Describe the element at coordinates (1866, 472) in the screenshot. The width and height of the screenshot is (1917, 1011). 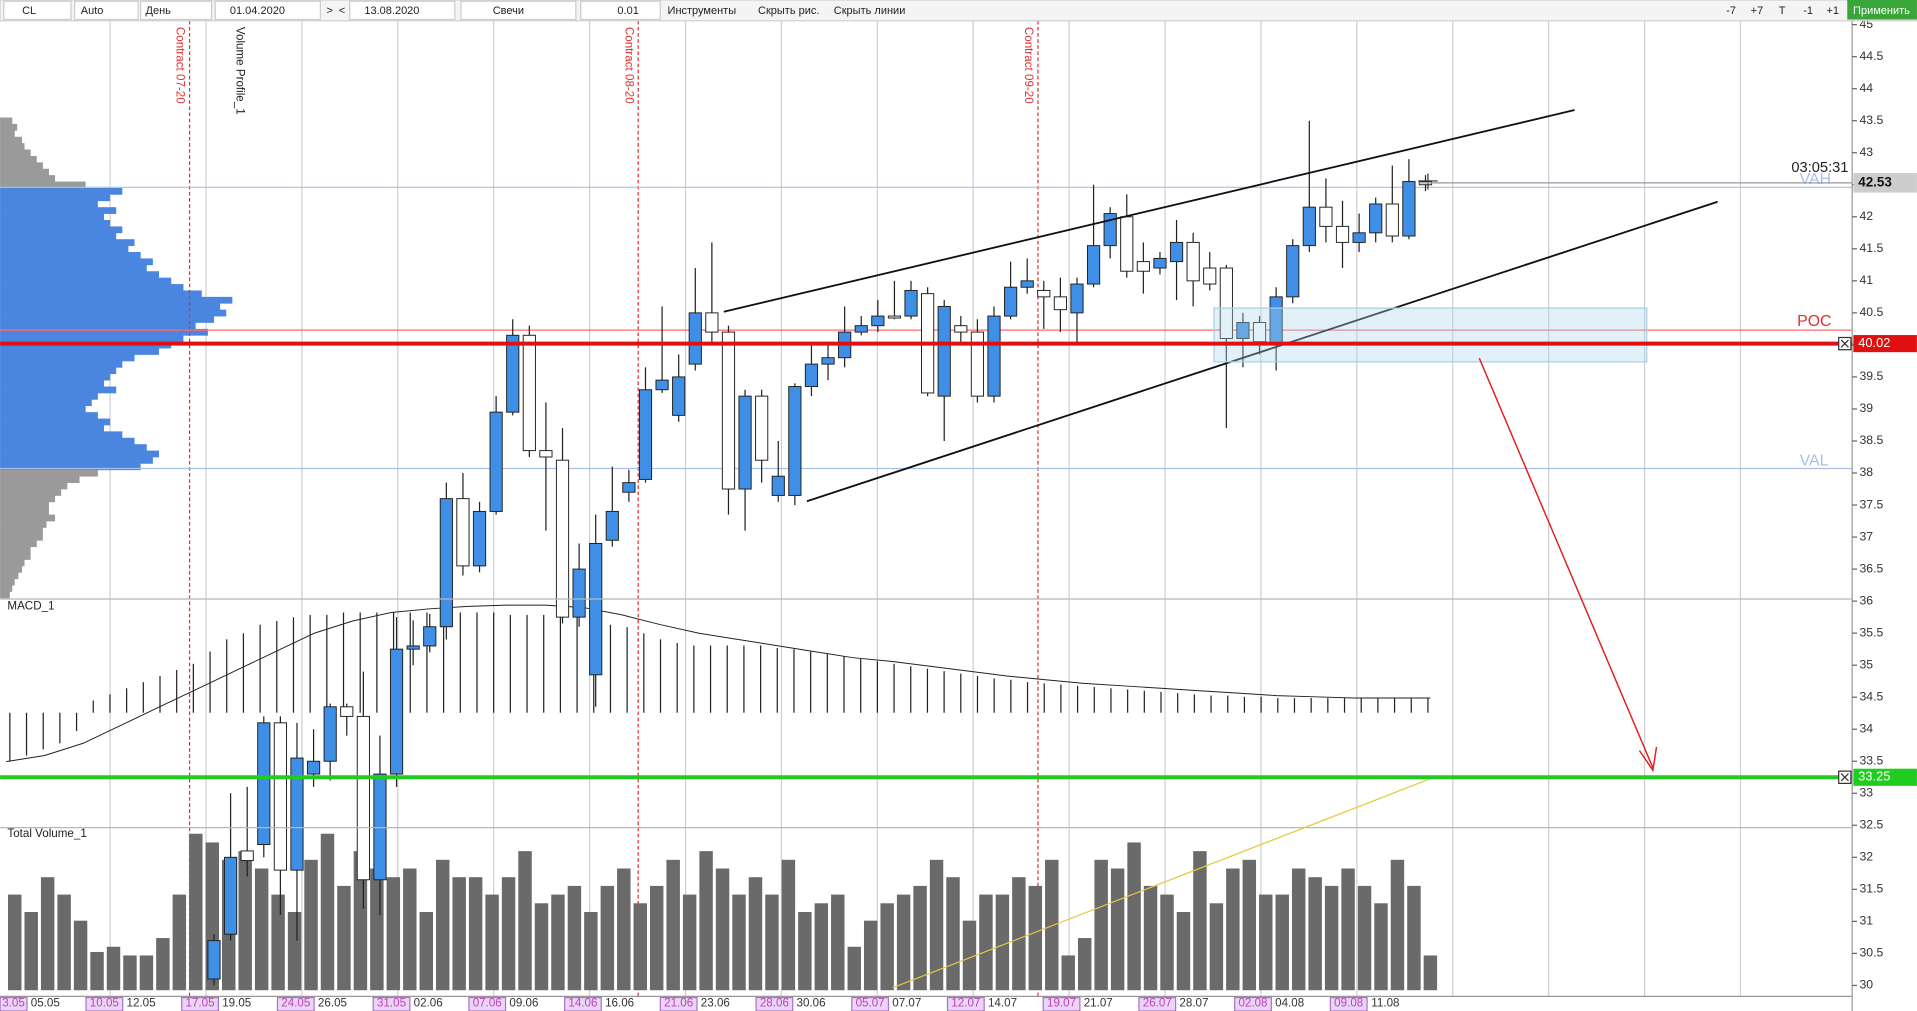
I see `y-tick-label: 38` at that location.